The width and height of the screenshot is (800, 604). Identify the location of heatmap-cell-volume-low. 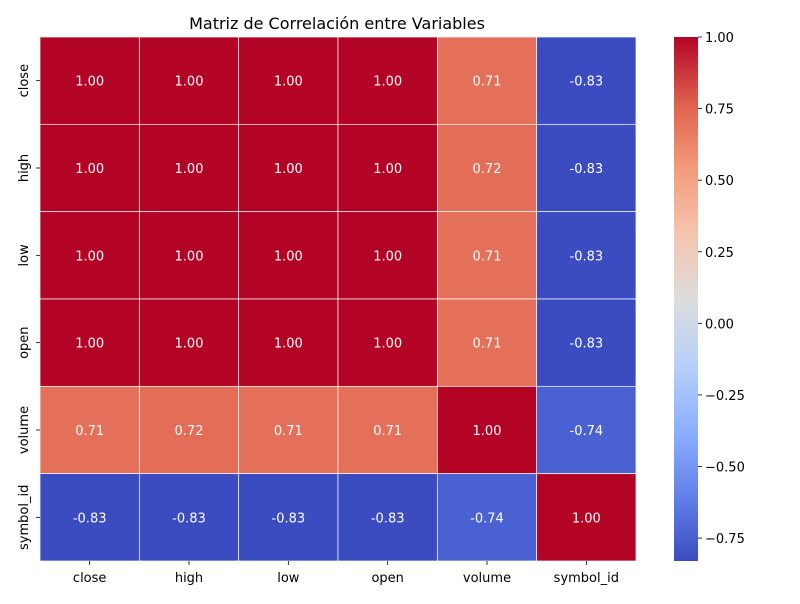
(288, 430).